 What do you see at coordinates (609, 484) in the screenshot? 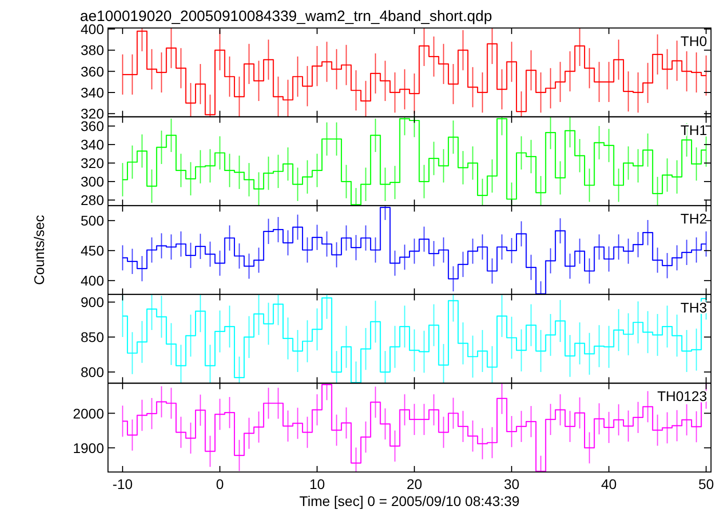
I see `x-tick-label: 40` at bounding box center [609, 484].